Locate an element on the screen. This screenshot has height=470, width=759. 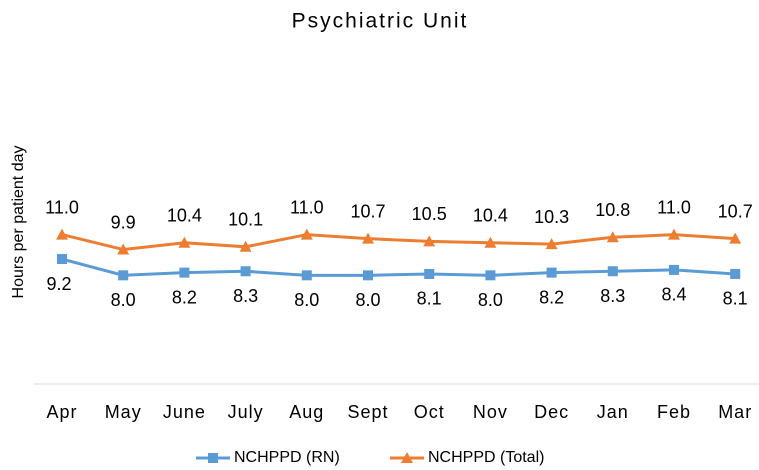
data-label: 10.3 is located at coordinates (551, 217).